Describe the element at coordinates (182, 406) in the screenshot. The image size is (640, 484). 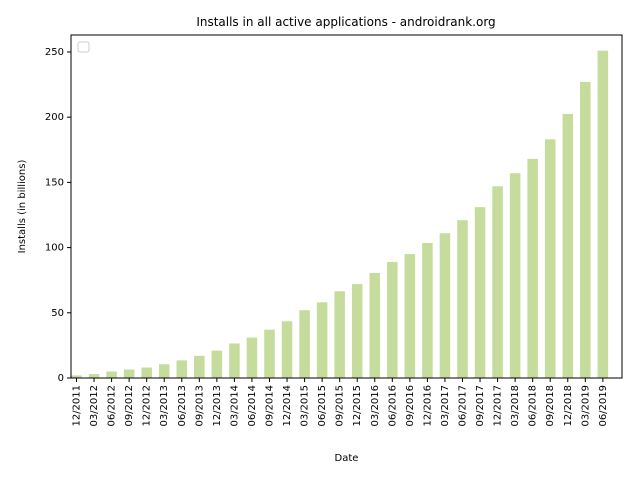
I see `x-tick-label: 06/2013` at that location.